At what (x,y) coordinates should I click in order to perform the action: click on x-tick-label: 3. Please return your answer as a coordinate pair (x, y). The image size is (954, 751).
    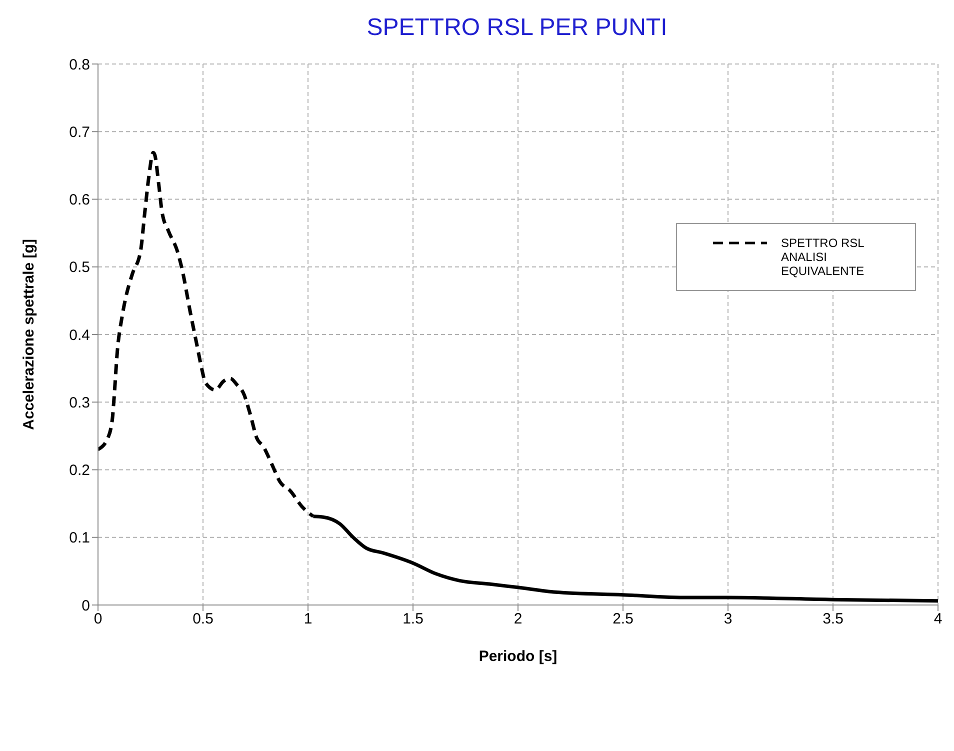
    Looking at the image, I should click on (728, 619).